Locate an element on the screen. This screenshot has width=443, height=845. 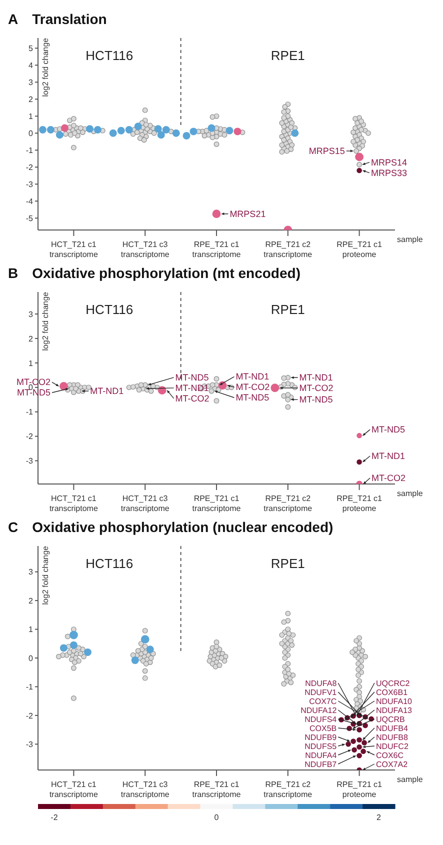
annotation: NDUFS5 is located at coordinates (321, 746).